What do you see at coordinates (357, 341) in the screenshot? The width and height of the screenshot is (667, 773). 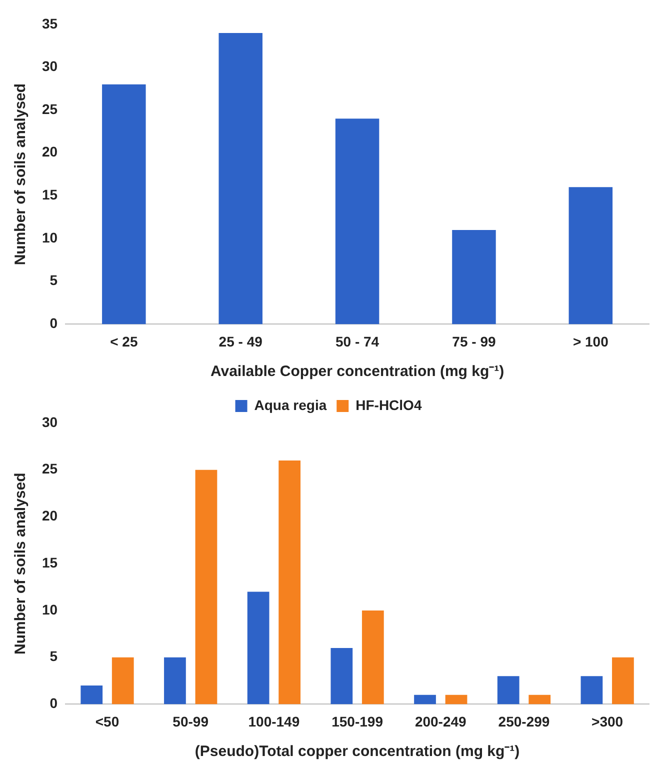 I see `x-tick-label: 50 - 74` at bounding box center [357, 341].